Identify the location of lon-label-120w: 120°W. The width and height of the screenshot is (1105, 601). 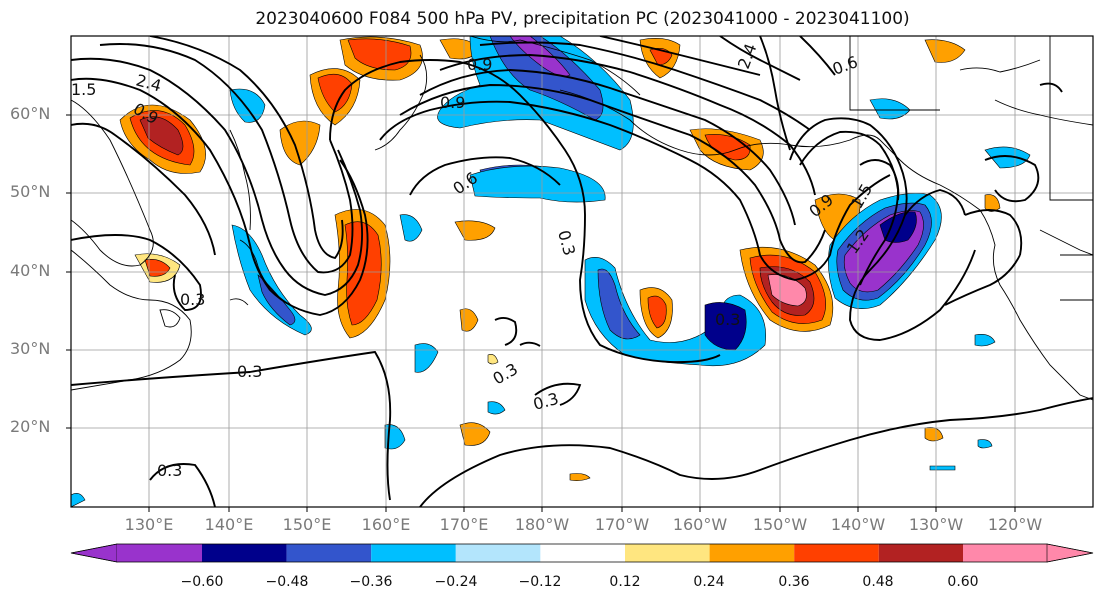
(1015, 524).